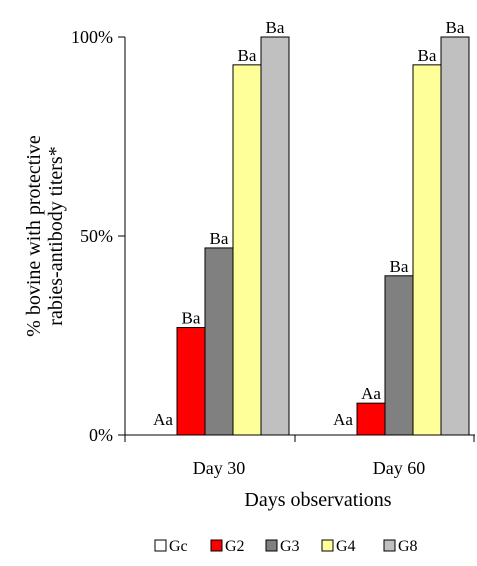 Image resolution: width=477 pixels, height=566 pixels. Describe the element at coordinates (101, 435) in the screenshot. I see `y-tick-label: 0%` at that location.